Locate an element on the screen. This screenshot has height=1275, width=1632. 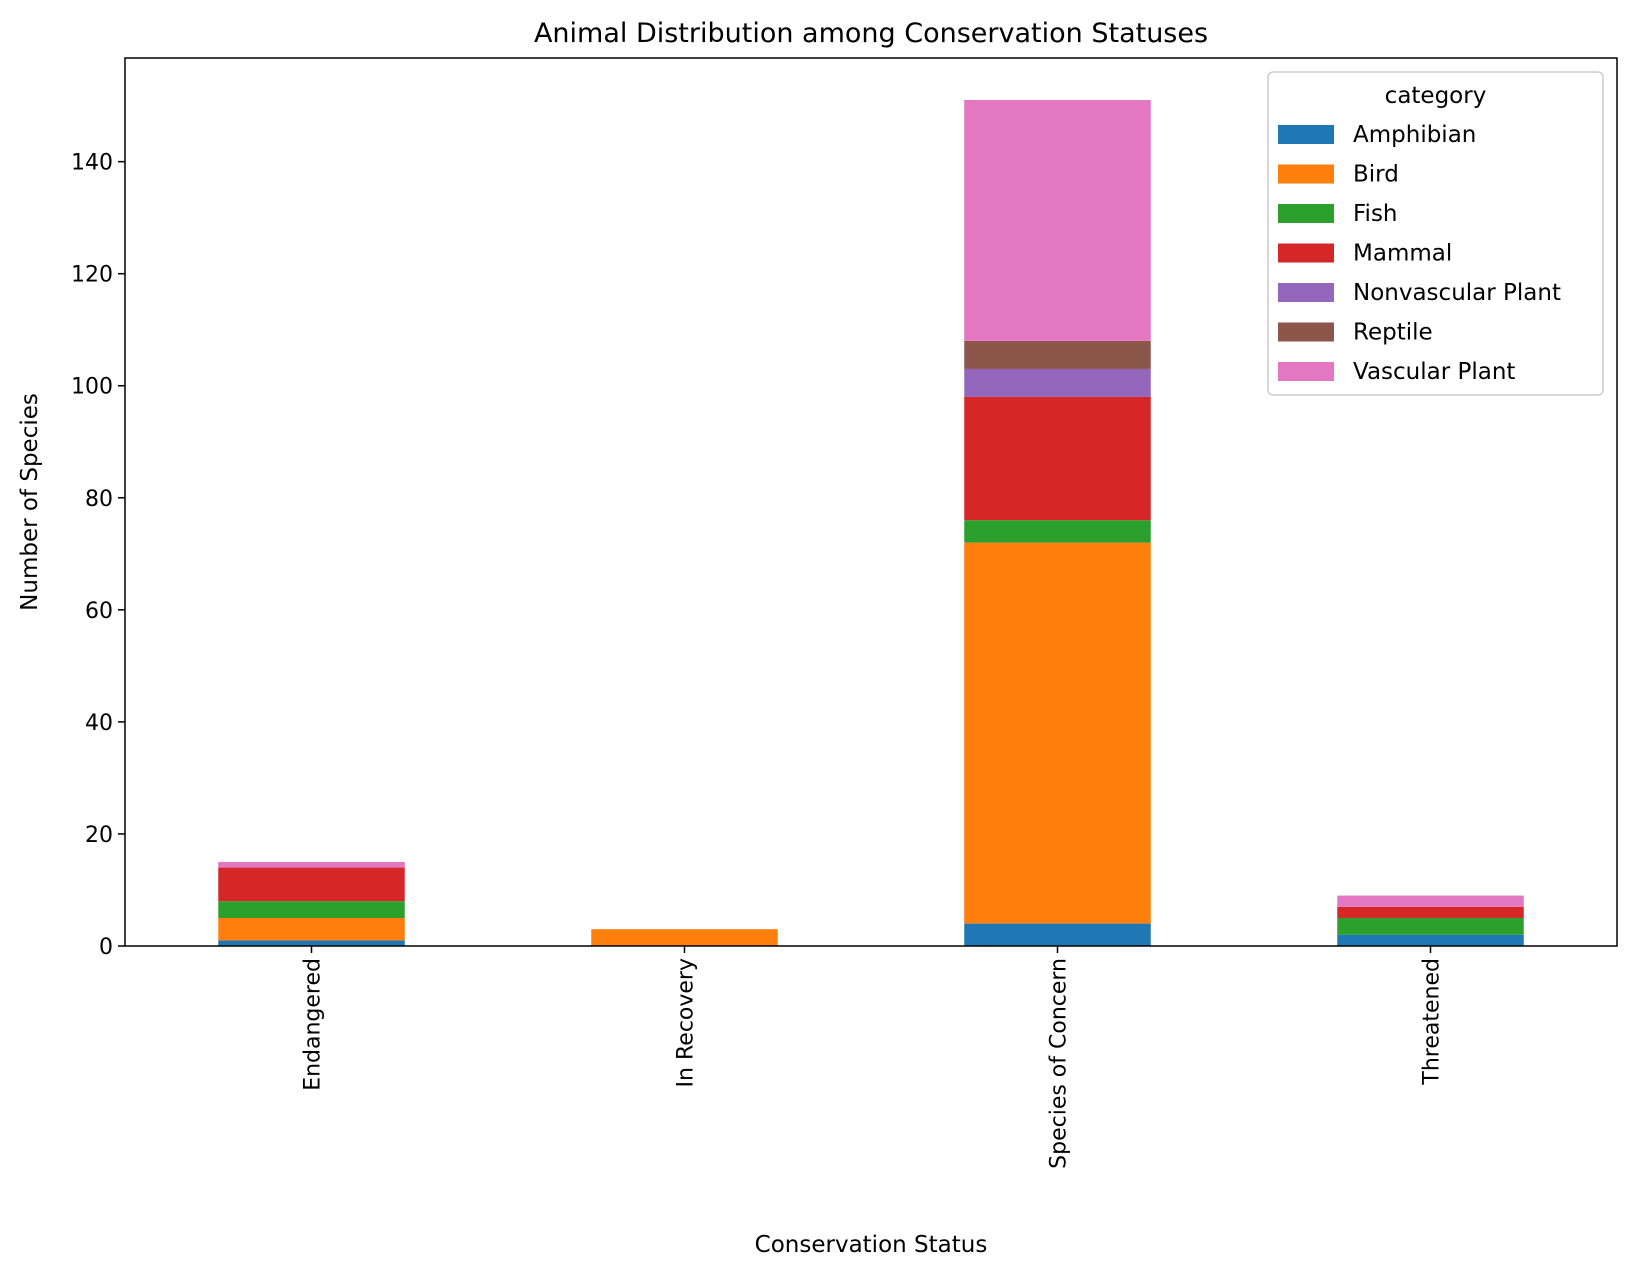
y-tick-label: 80 is located at coordinates (99, 499).